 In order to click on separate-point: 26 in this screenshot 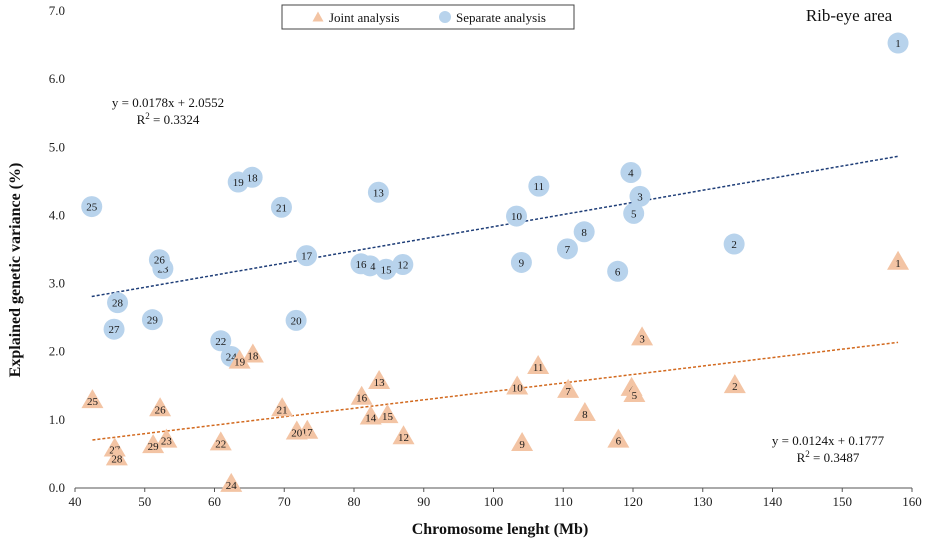, I will do `click(159, 260)`.